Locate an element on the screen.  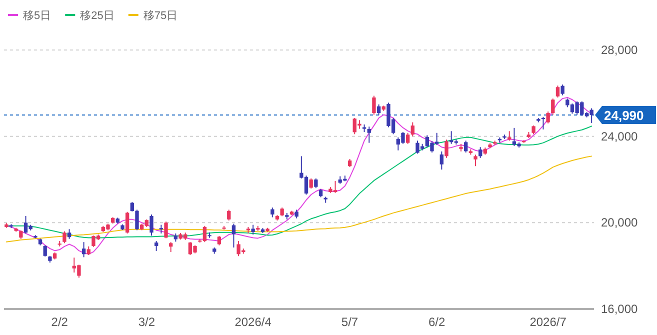
legend-label: 移5日 is located at coordinates (37, 16).